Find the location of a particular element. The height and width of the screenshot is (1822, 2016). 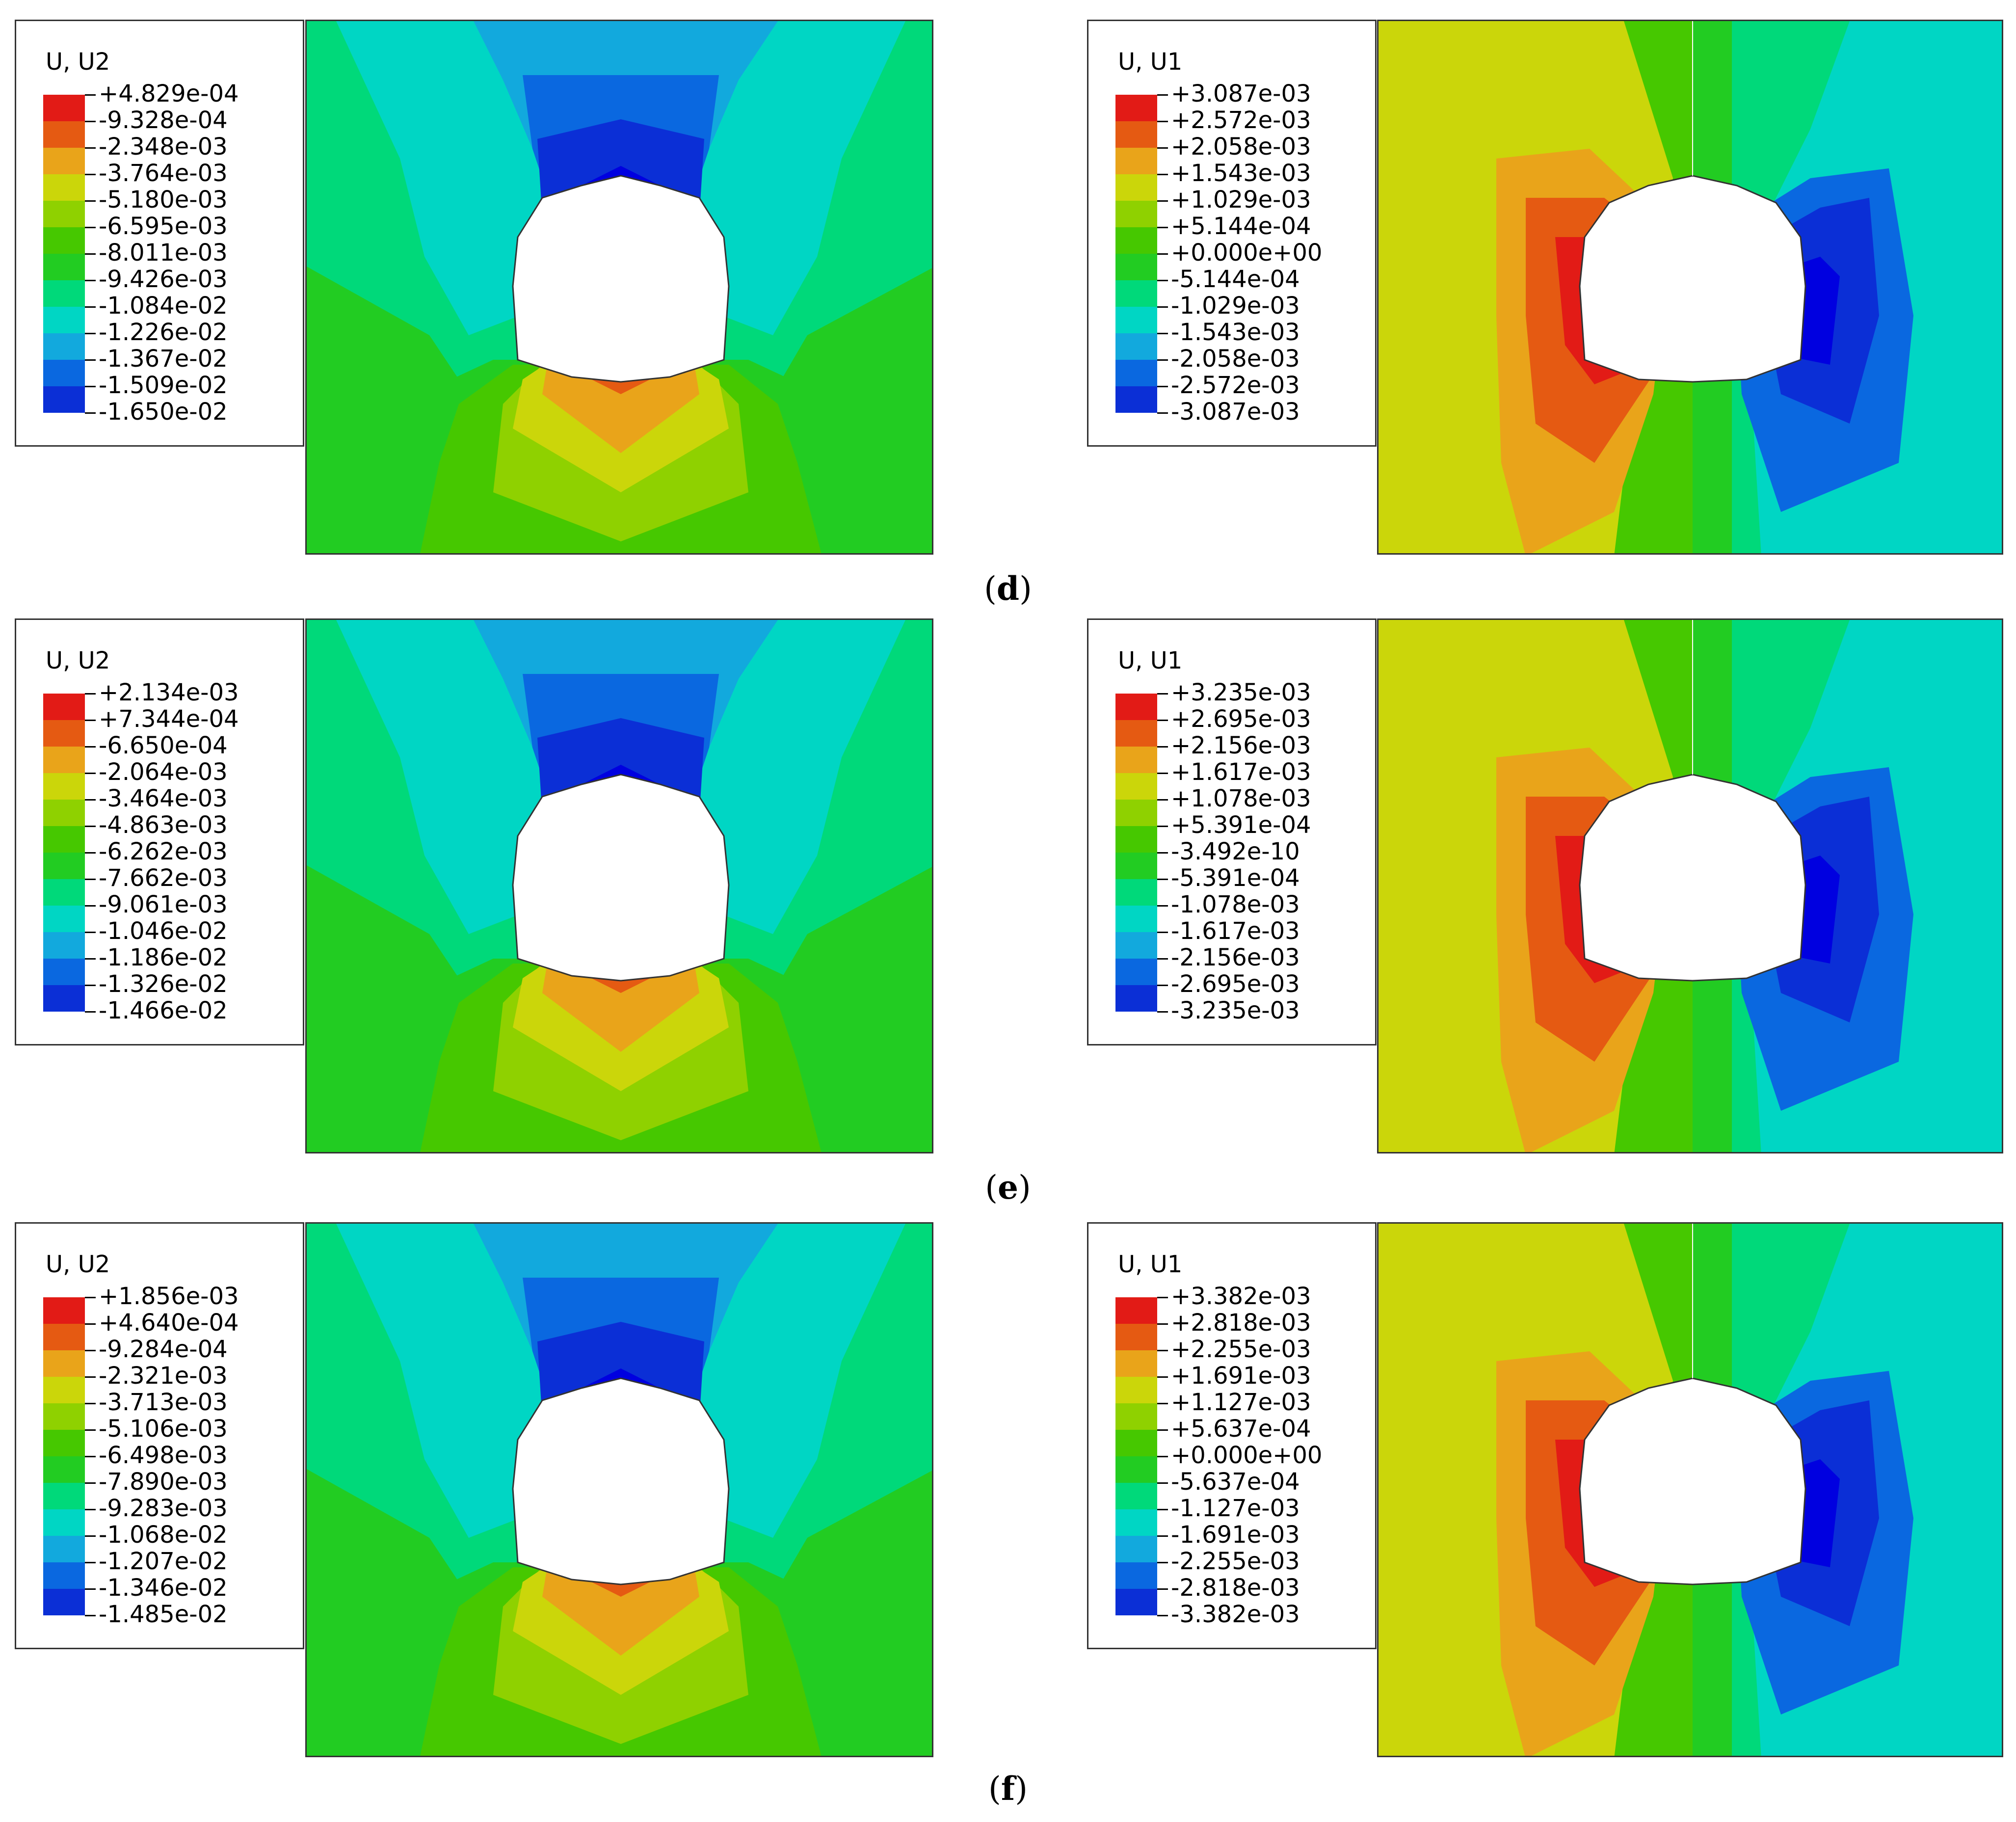

legend-value-label: -7.662e-03 is located at coordinates (163, 878).